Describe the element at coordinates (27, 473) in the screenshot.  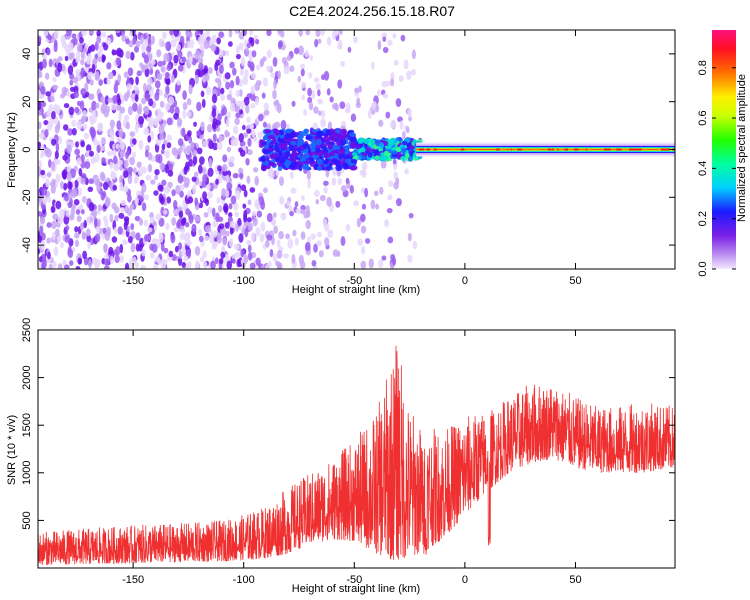
I see `snr-y-tick-label: 1000` at that location.